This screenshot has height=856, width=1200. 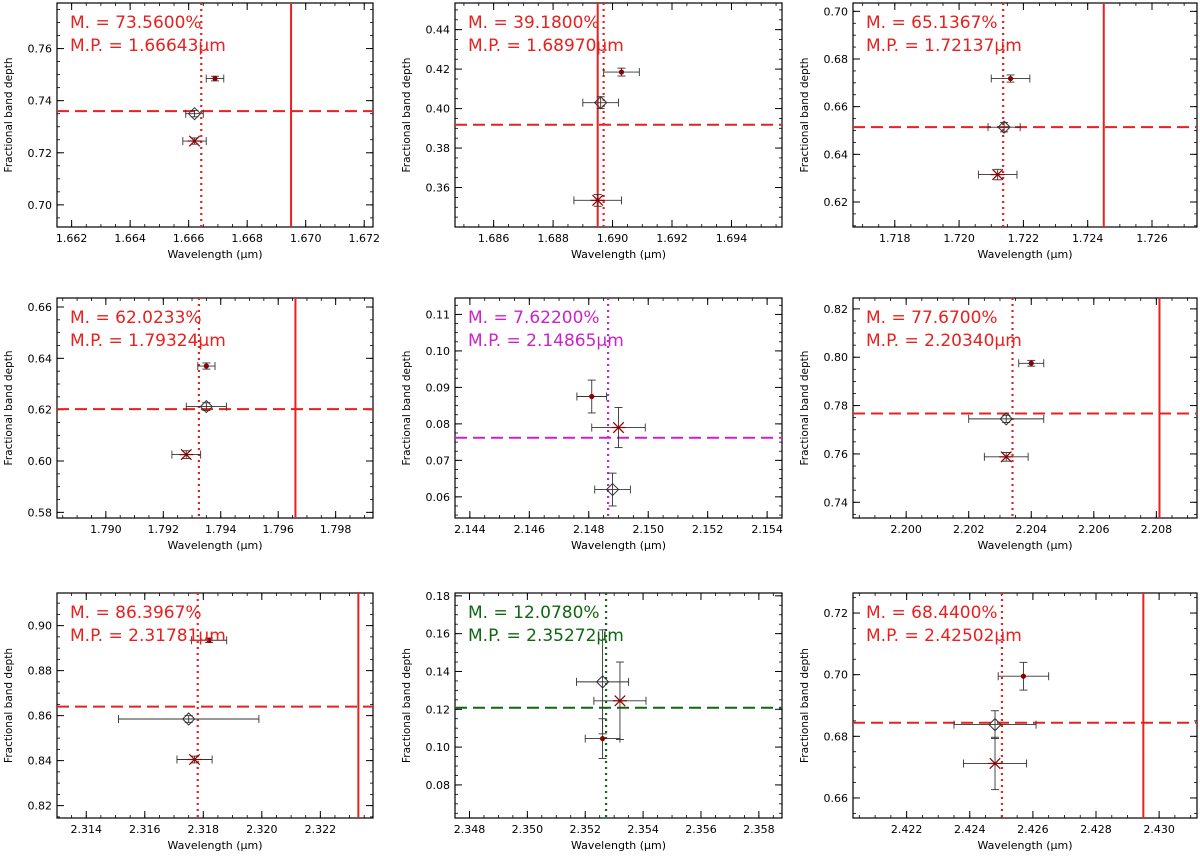 What do you see at coordinates (836, 202) in the screenshot?
I see `y-tick-label: 0.62` at bounding box center [836, 202].